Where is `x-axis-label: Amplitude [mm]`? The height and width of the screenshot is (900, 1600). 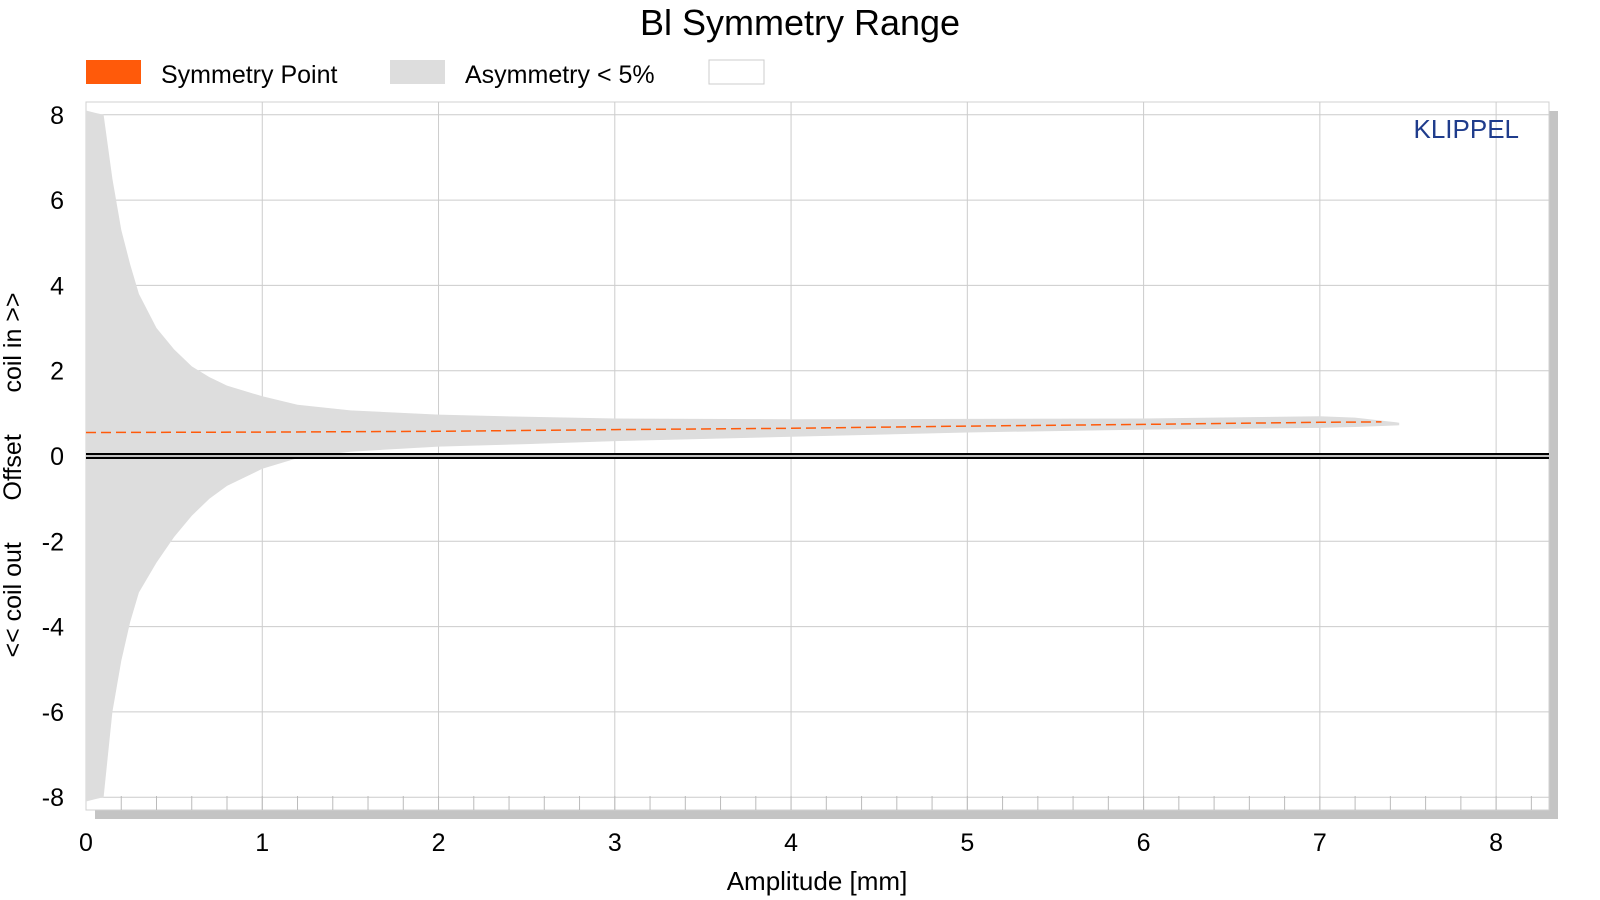 x-axis-label: Amplitude [mm] is located at coordinates (817, 881).